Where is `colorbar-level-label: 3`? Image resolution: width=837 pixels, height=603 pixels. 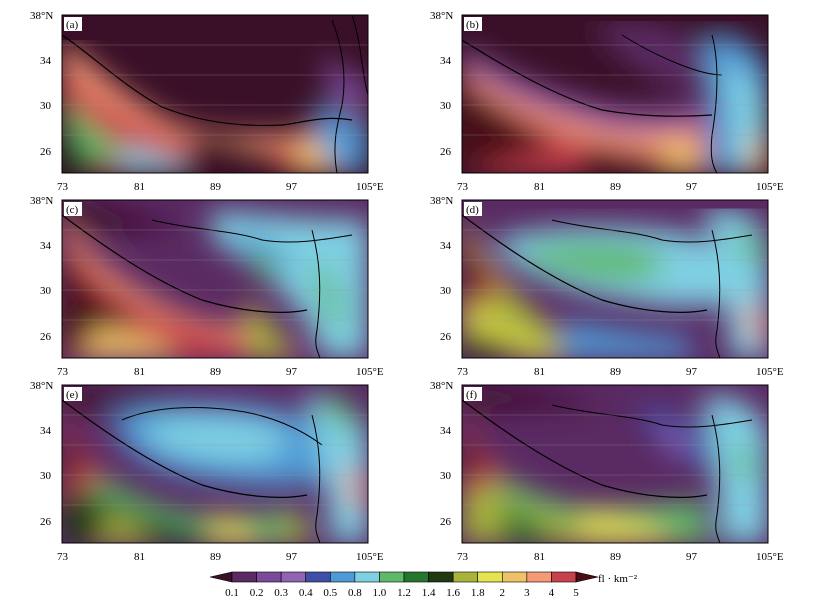 colorbar-level-label: 3 is located at coordinates (527, 593).